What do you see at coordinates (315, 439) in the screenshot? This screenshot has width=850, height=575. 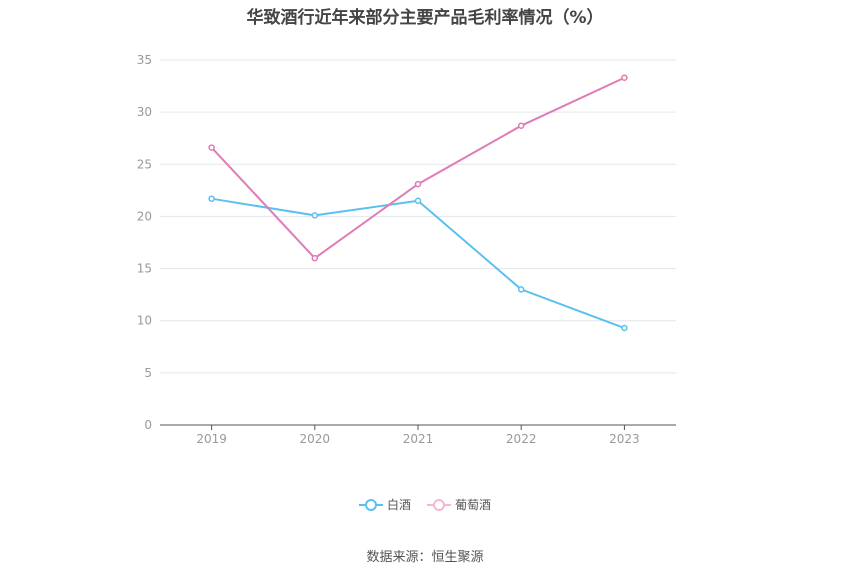 I see `x-tick-label: 2020` at bounding box center [315, 439].